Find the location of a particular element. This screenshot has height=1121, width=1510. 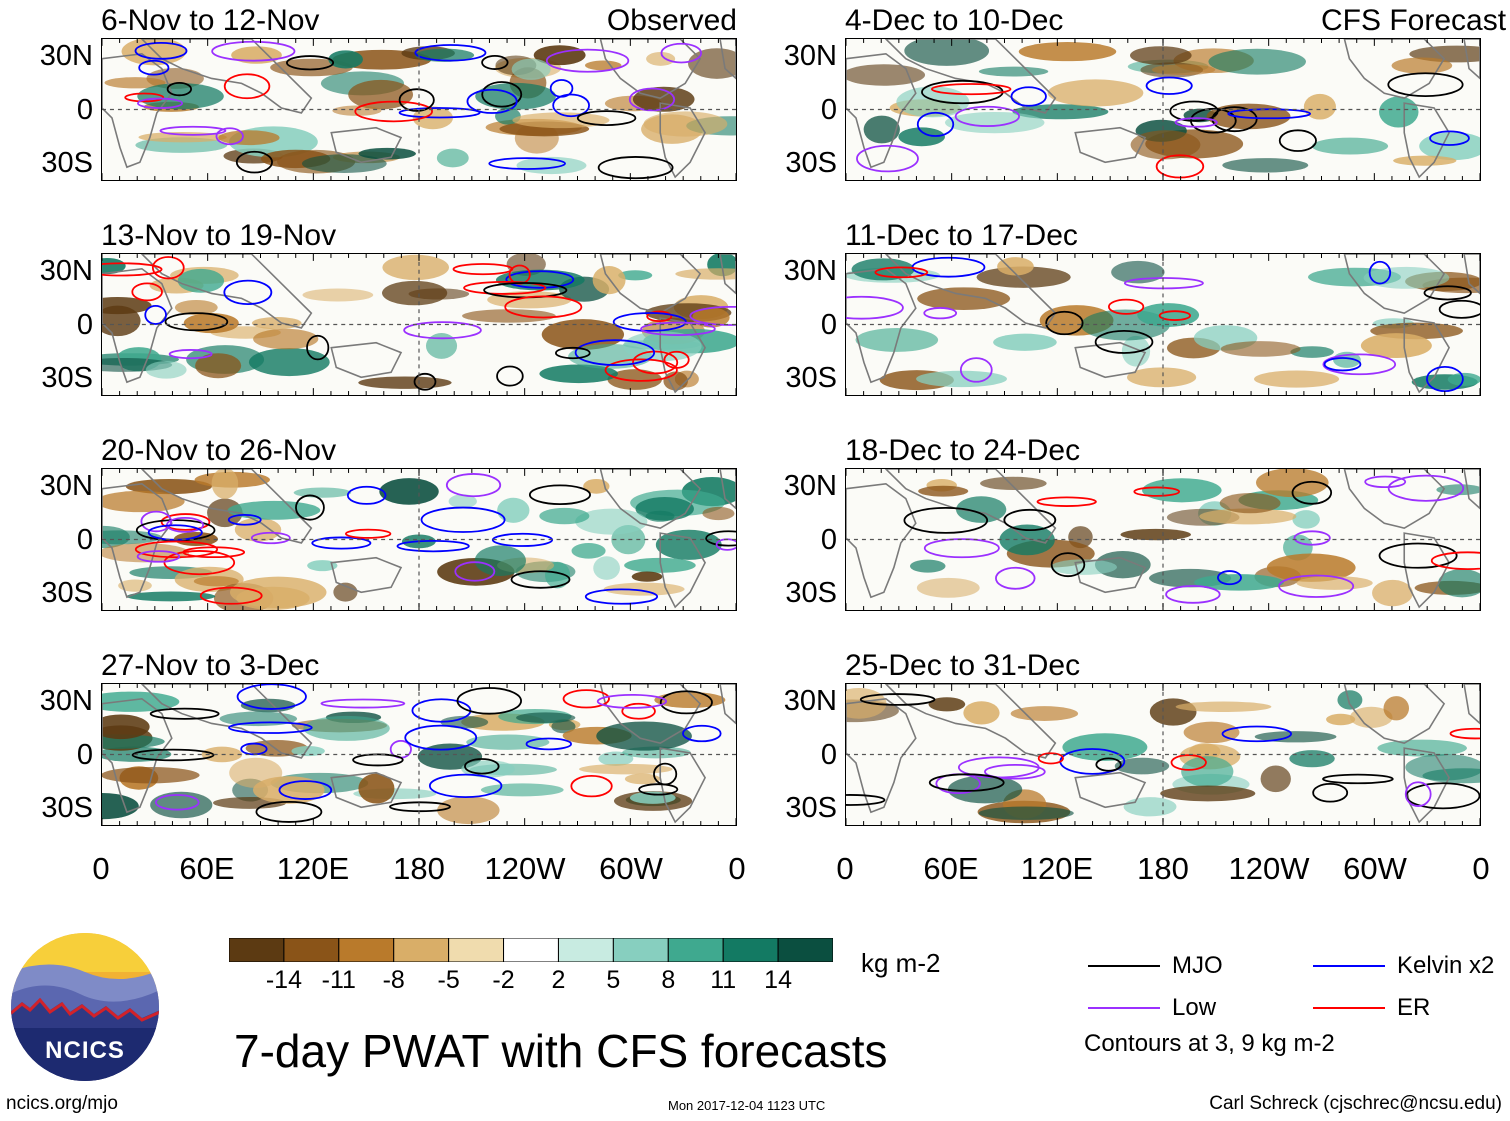

logo-graphic: NCICS is located at coordinates (85, 1007).